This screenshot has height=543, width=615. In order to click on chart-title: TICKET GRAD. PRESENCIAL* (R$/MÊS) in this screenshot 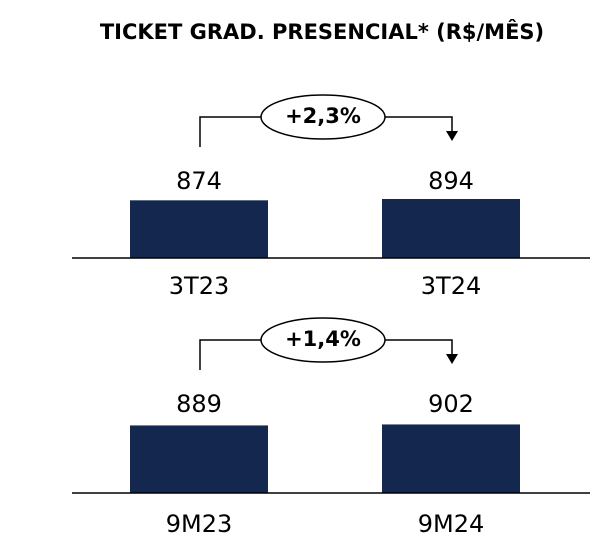, I will do `click(322, 31)`.